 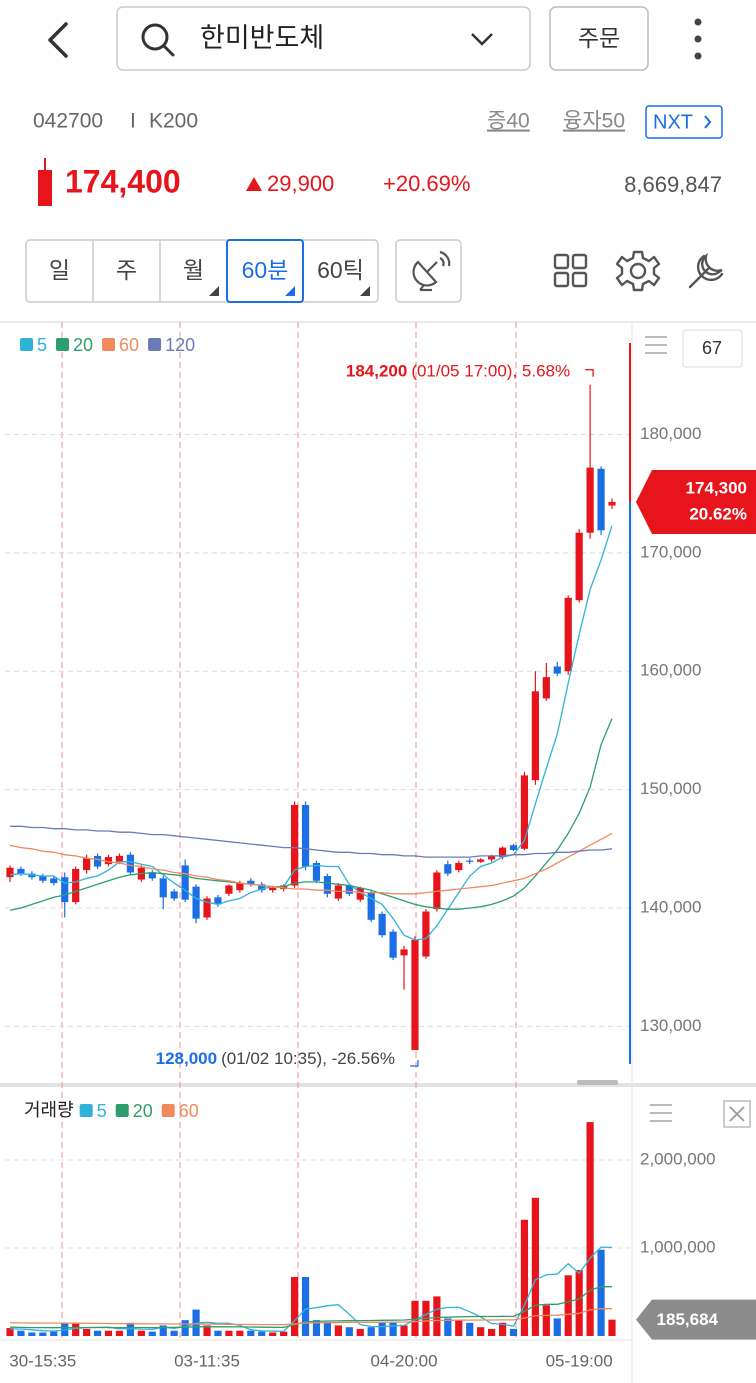 What do you see at coordinates (308, 1059) in the screenshot?
I see `annotation-detail: (01/02 10:35), -26.56%` at bounding box center [308, 1059].